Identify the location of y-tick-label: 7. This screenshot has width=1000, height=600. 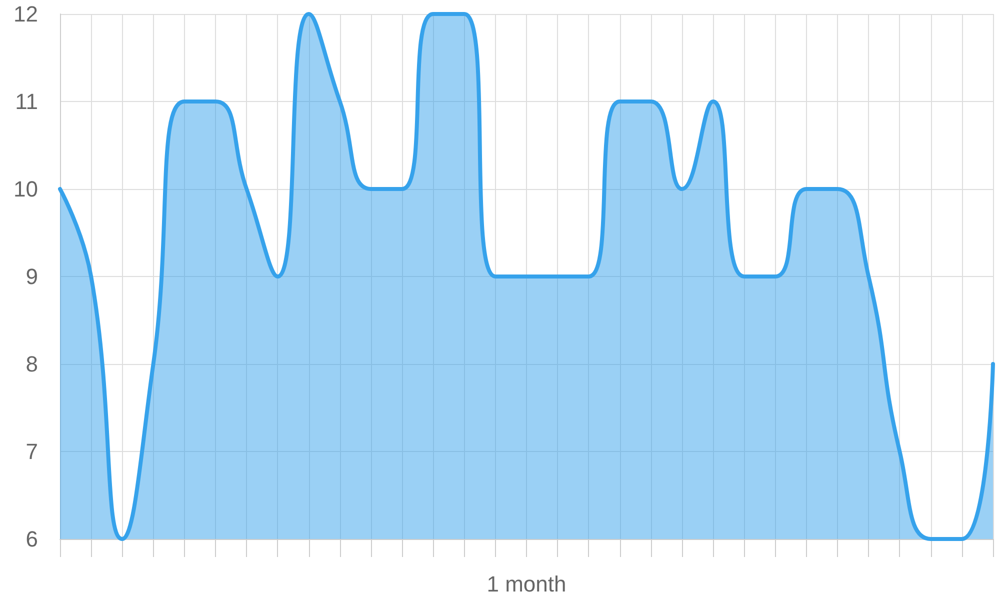
(32, 451).